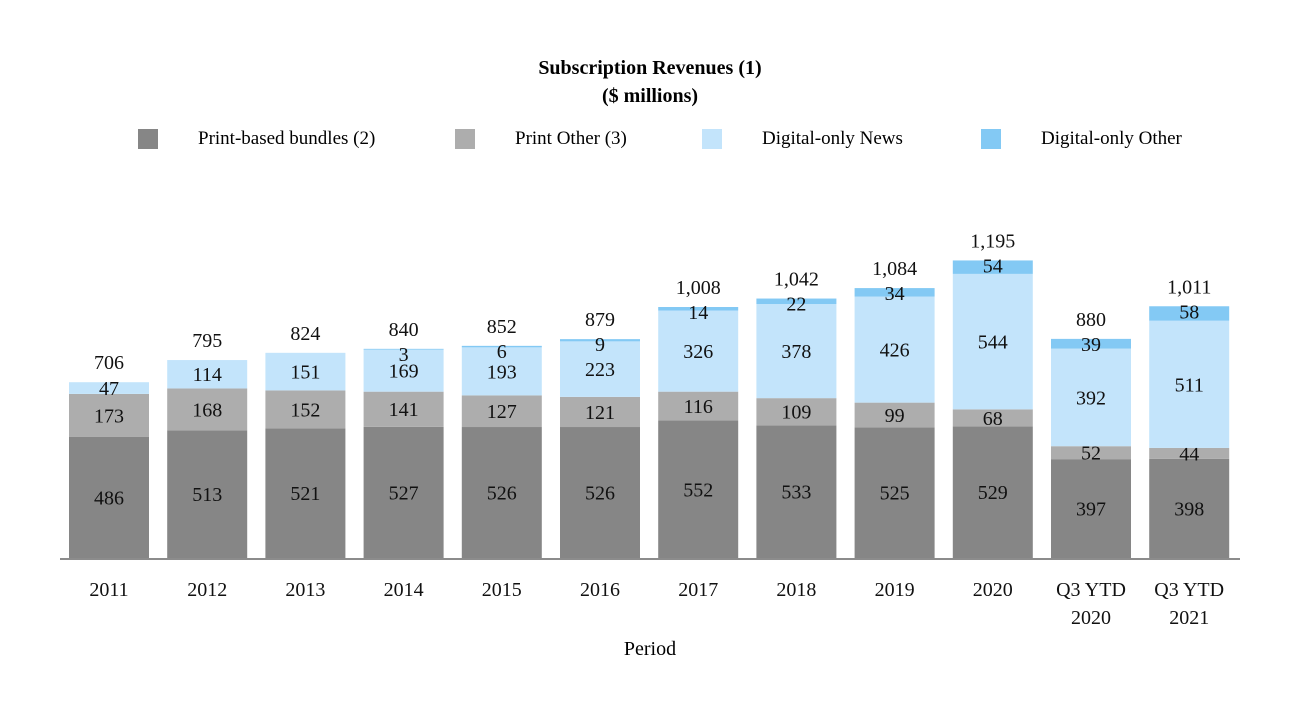 The width and height of the screenshot is (1300, 720). I want to click on data-label: 39, so click(1091, 345).